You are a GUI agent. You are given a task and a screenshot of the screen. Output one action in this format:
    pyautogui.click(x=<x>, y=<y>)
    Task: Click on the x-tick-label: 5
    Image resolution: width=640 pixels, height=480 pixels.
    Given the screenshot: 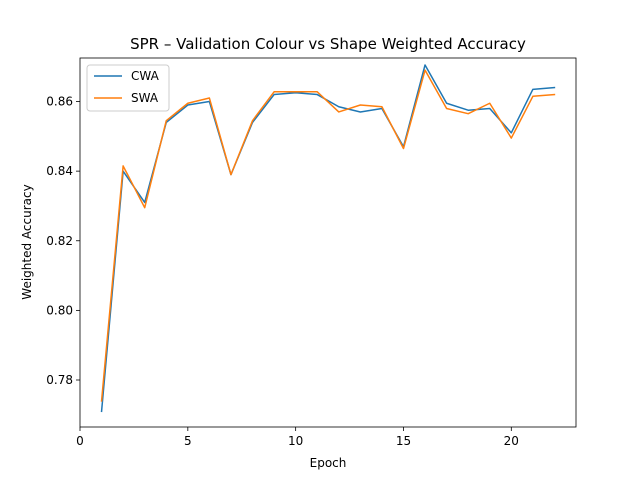 What is the action you would take?
    pyautogui.click(x=188, y=441)
    